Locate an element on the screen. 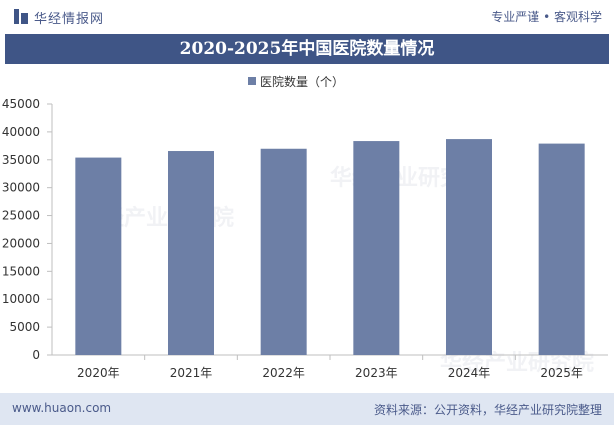 Image resolution: width=614 pixels, height=425 pixels. x-tick-label: 2021年 is located at coordinates (191, 373).